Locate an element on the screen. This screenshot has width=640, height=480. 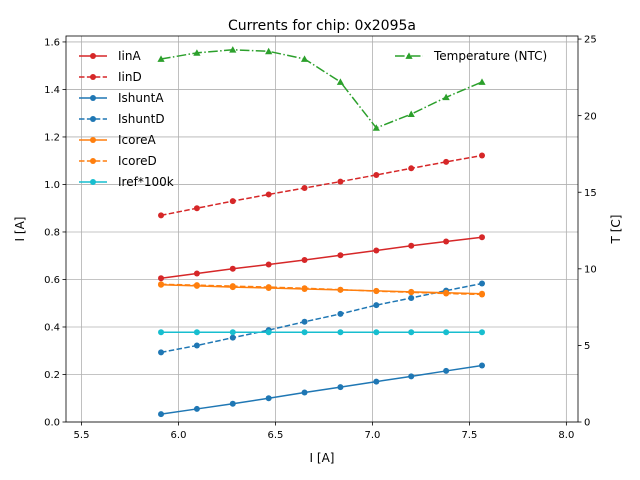
y-tick-label: 1.2 is located at coordinates (52, 138).